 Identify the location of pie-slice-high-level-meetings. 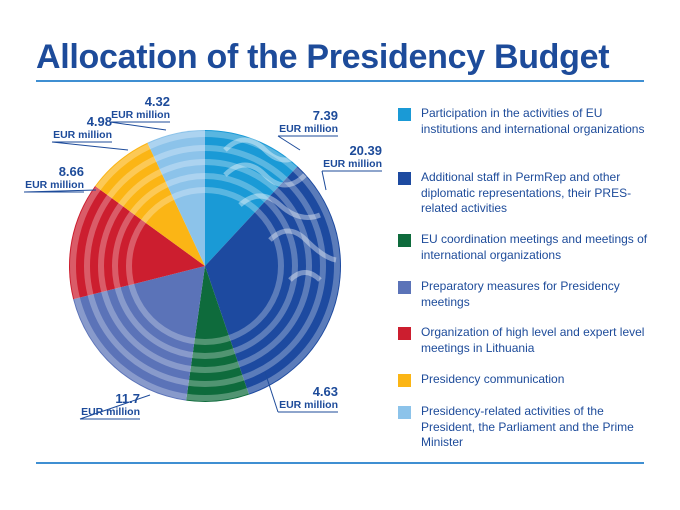
(136, 242).